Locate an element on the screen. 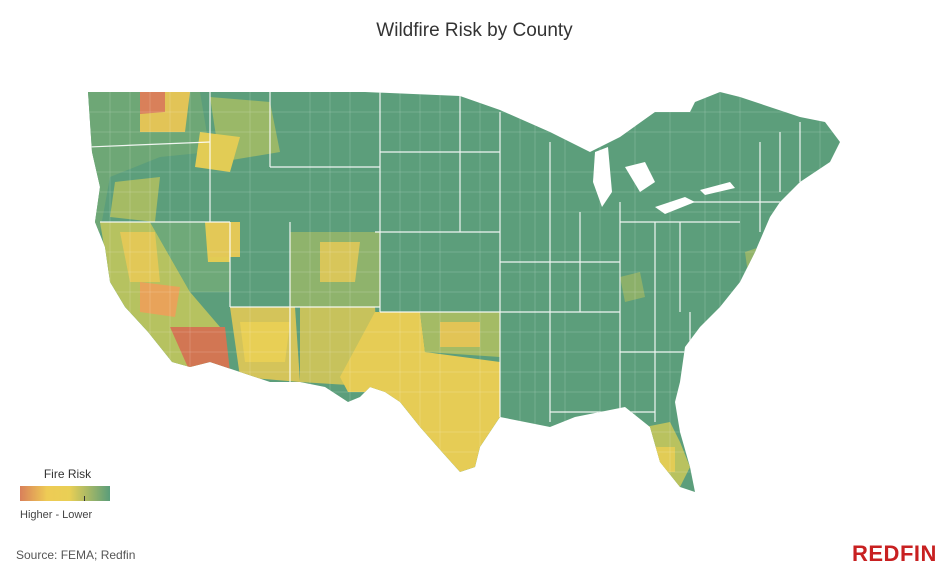 This screenshot has height=579, width=949. legend-color-scale is located at coordinates (65, 493).